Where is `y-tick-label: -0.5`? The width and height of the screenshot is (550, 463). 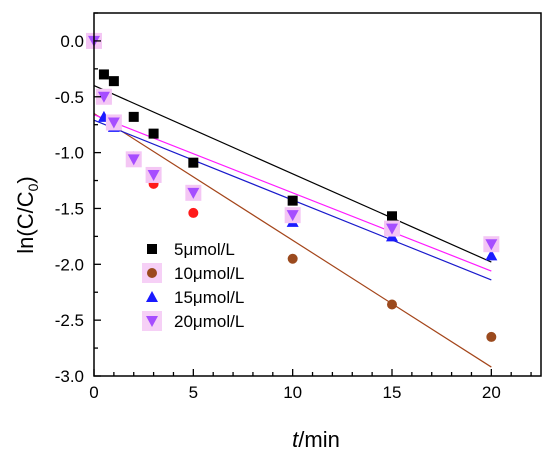
y-tick-label: -0.5 is located at coordinates (69, 97).